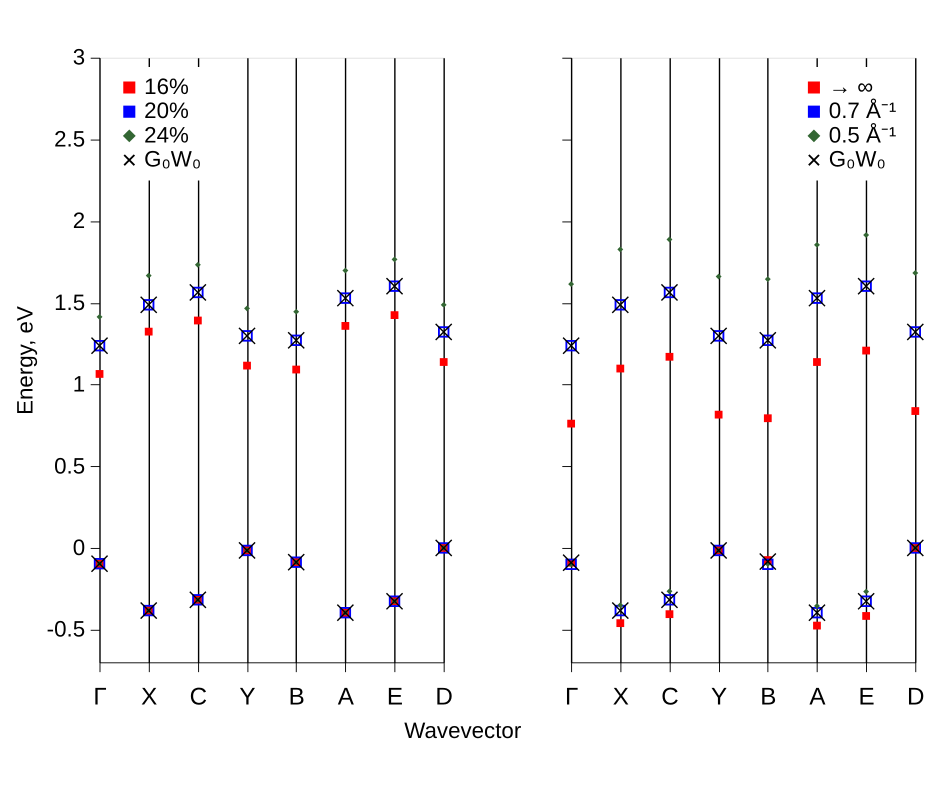 Image resolution: width=946 pixels, height=787 pixels. I want to click on legend-label: 0.5 Å⁻¹, so click(862, 135).